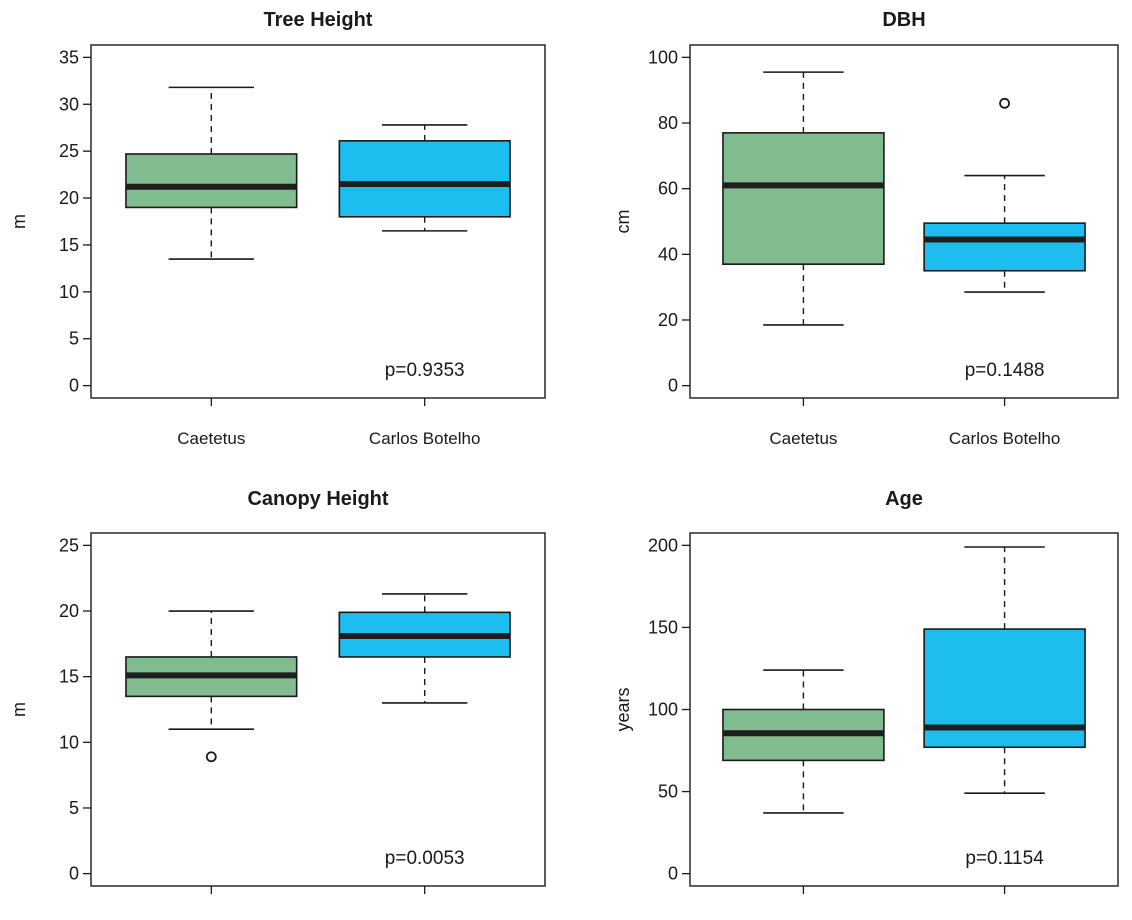 The image size is (1132, 920). Describe the element at coordinates (318, 20) in the screenshot. I see `chart-title: Tree Height` at that location.